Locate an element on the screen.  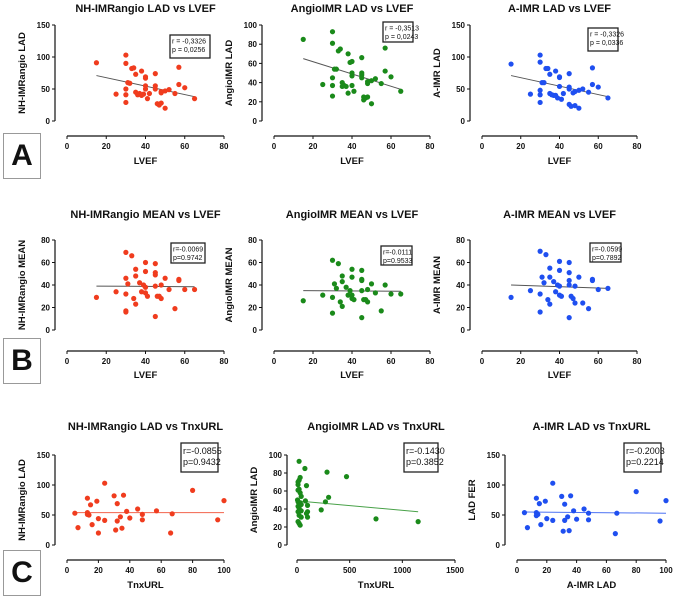
x-axis-label: TnxURL is located at coordinates (145, 585).